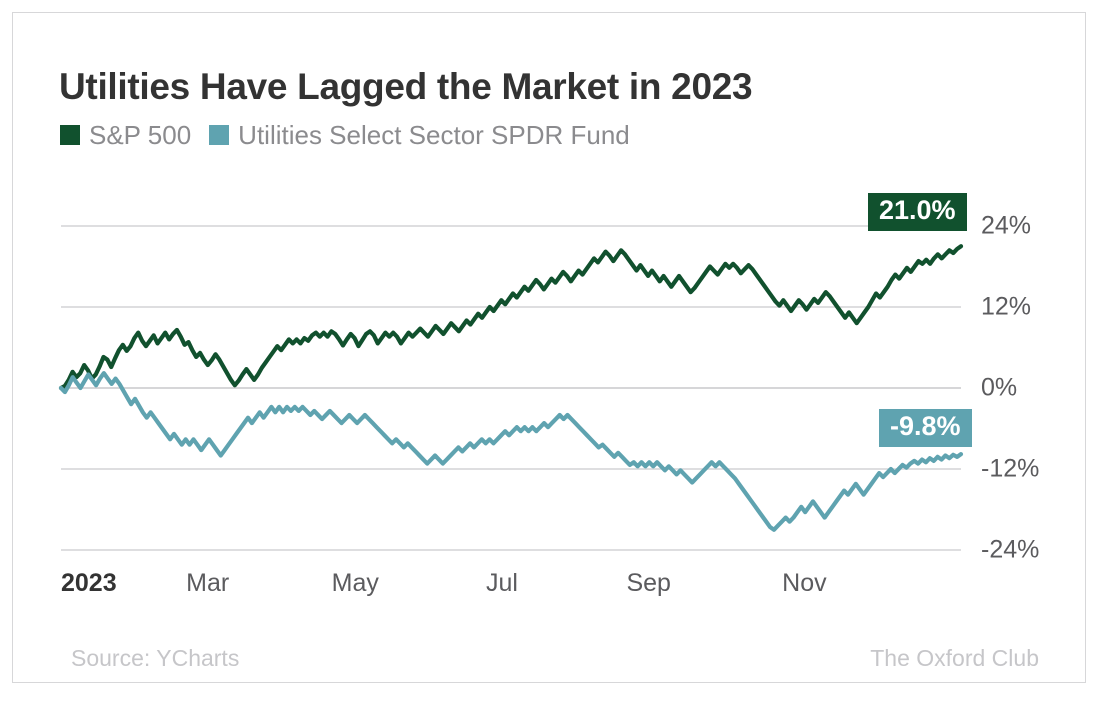  Describe the element at coordinates (208, 583) in the screenshot. I see `x-axis-tick-label: Mar` at that location.